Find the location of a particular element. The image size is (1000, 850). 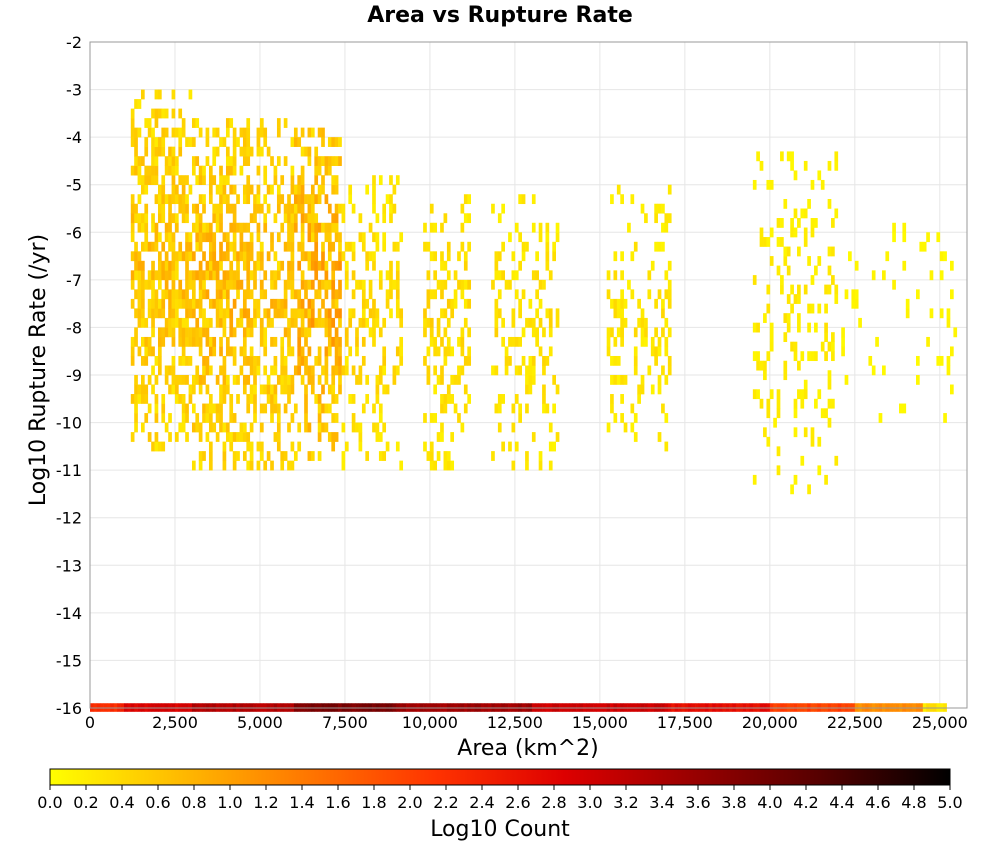

colorbar-tick-label: 3.8 is located at coordinates (733, 802).